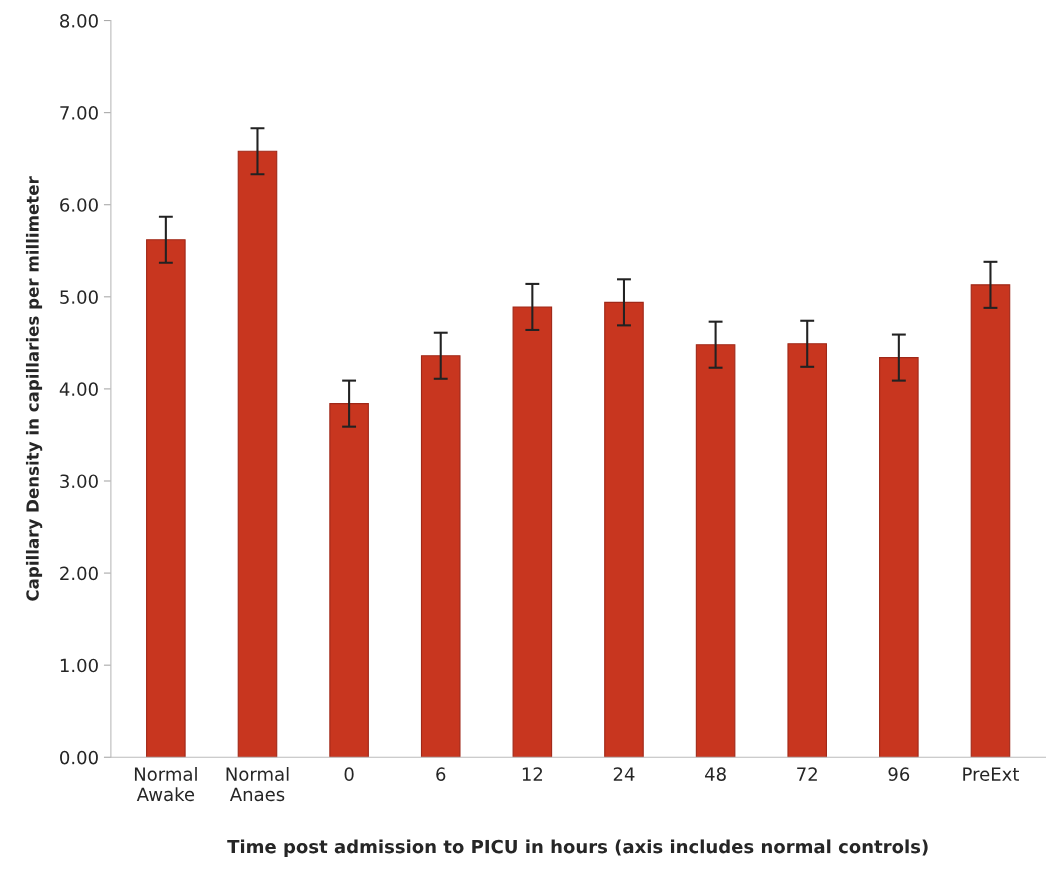  What do you see at coordinates (79, 757) in the screenshot?
I see `y-tick-label: 0.00` at bounding box center [79, 757].